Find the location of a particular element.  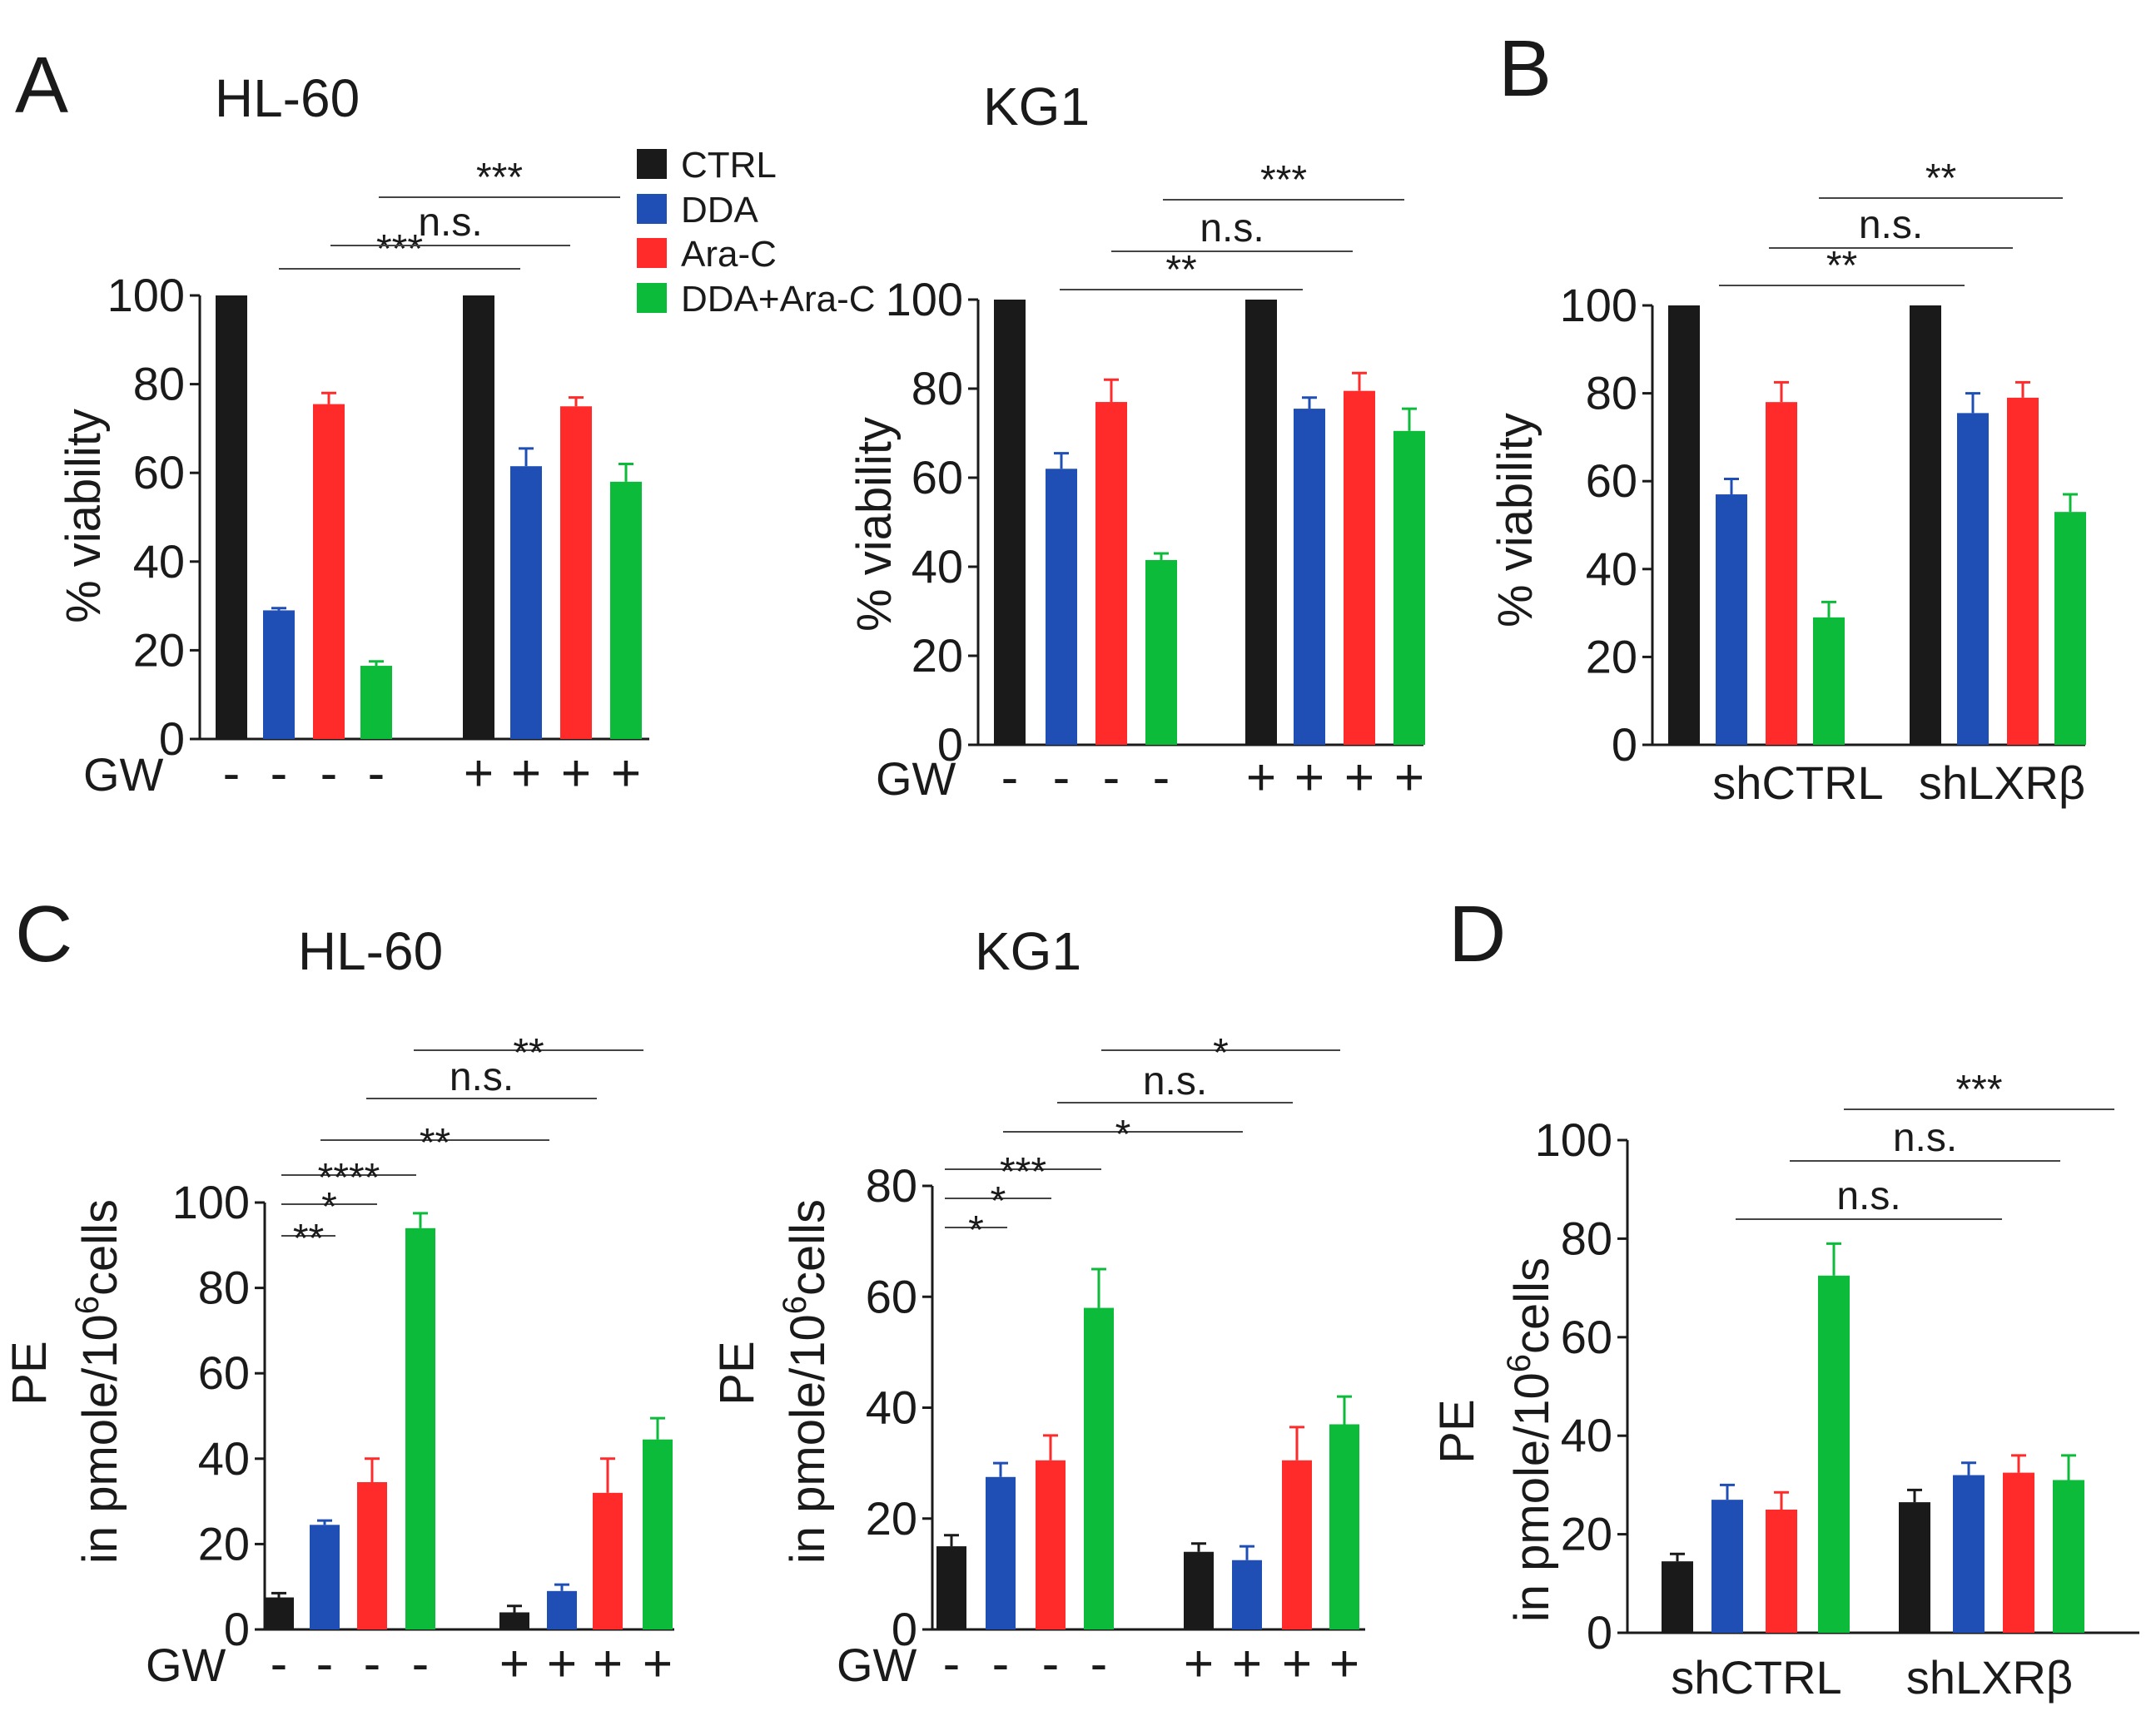

legend-label: Ara-C is located at coordinates (729, 254).